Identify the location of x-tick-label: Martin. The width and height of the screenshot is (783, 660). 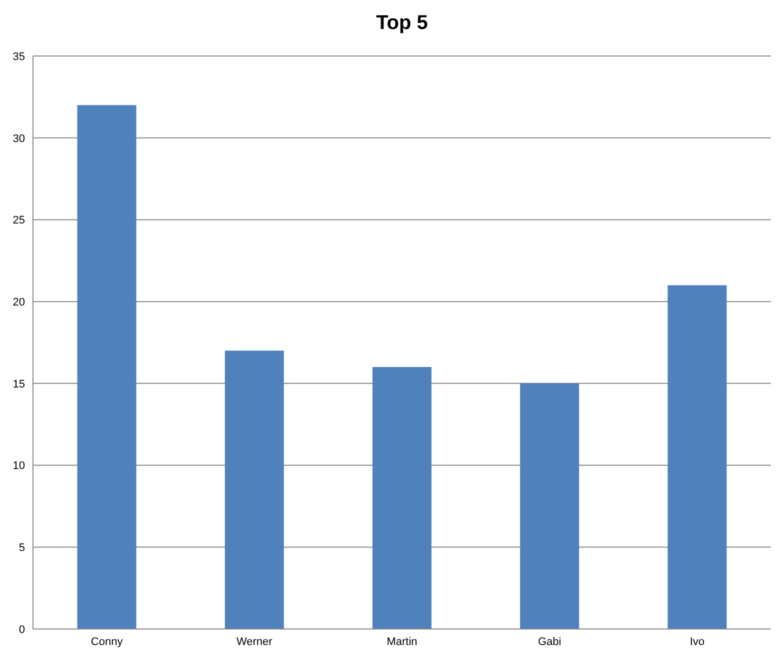
(402, 642).